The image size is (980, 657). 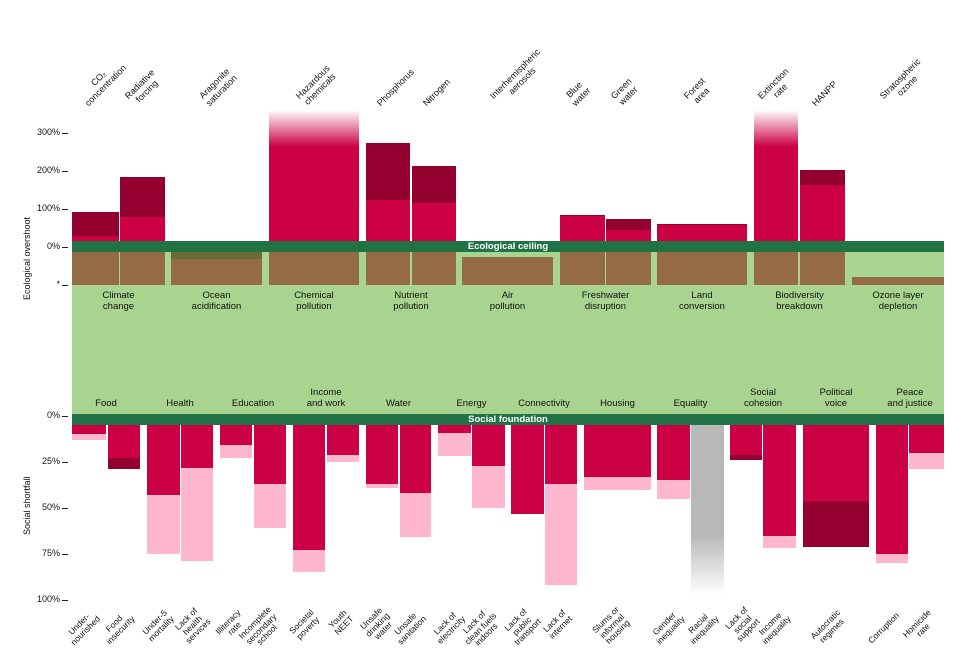 What do you see at coordinates (436, 92) in the screenshot?
I see `eco-indicator-label: Nitrogen` at bounding box center [436, 92].